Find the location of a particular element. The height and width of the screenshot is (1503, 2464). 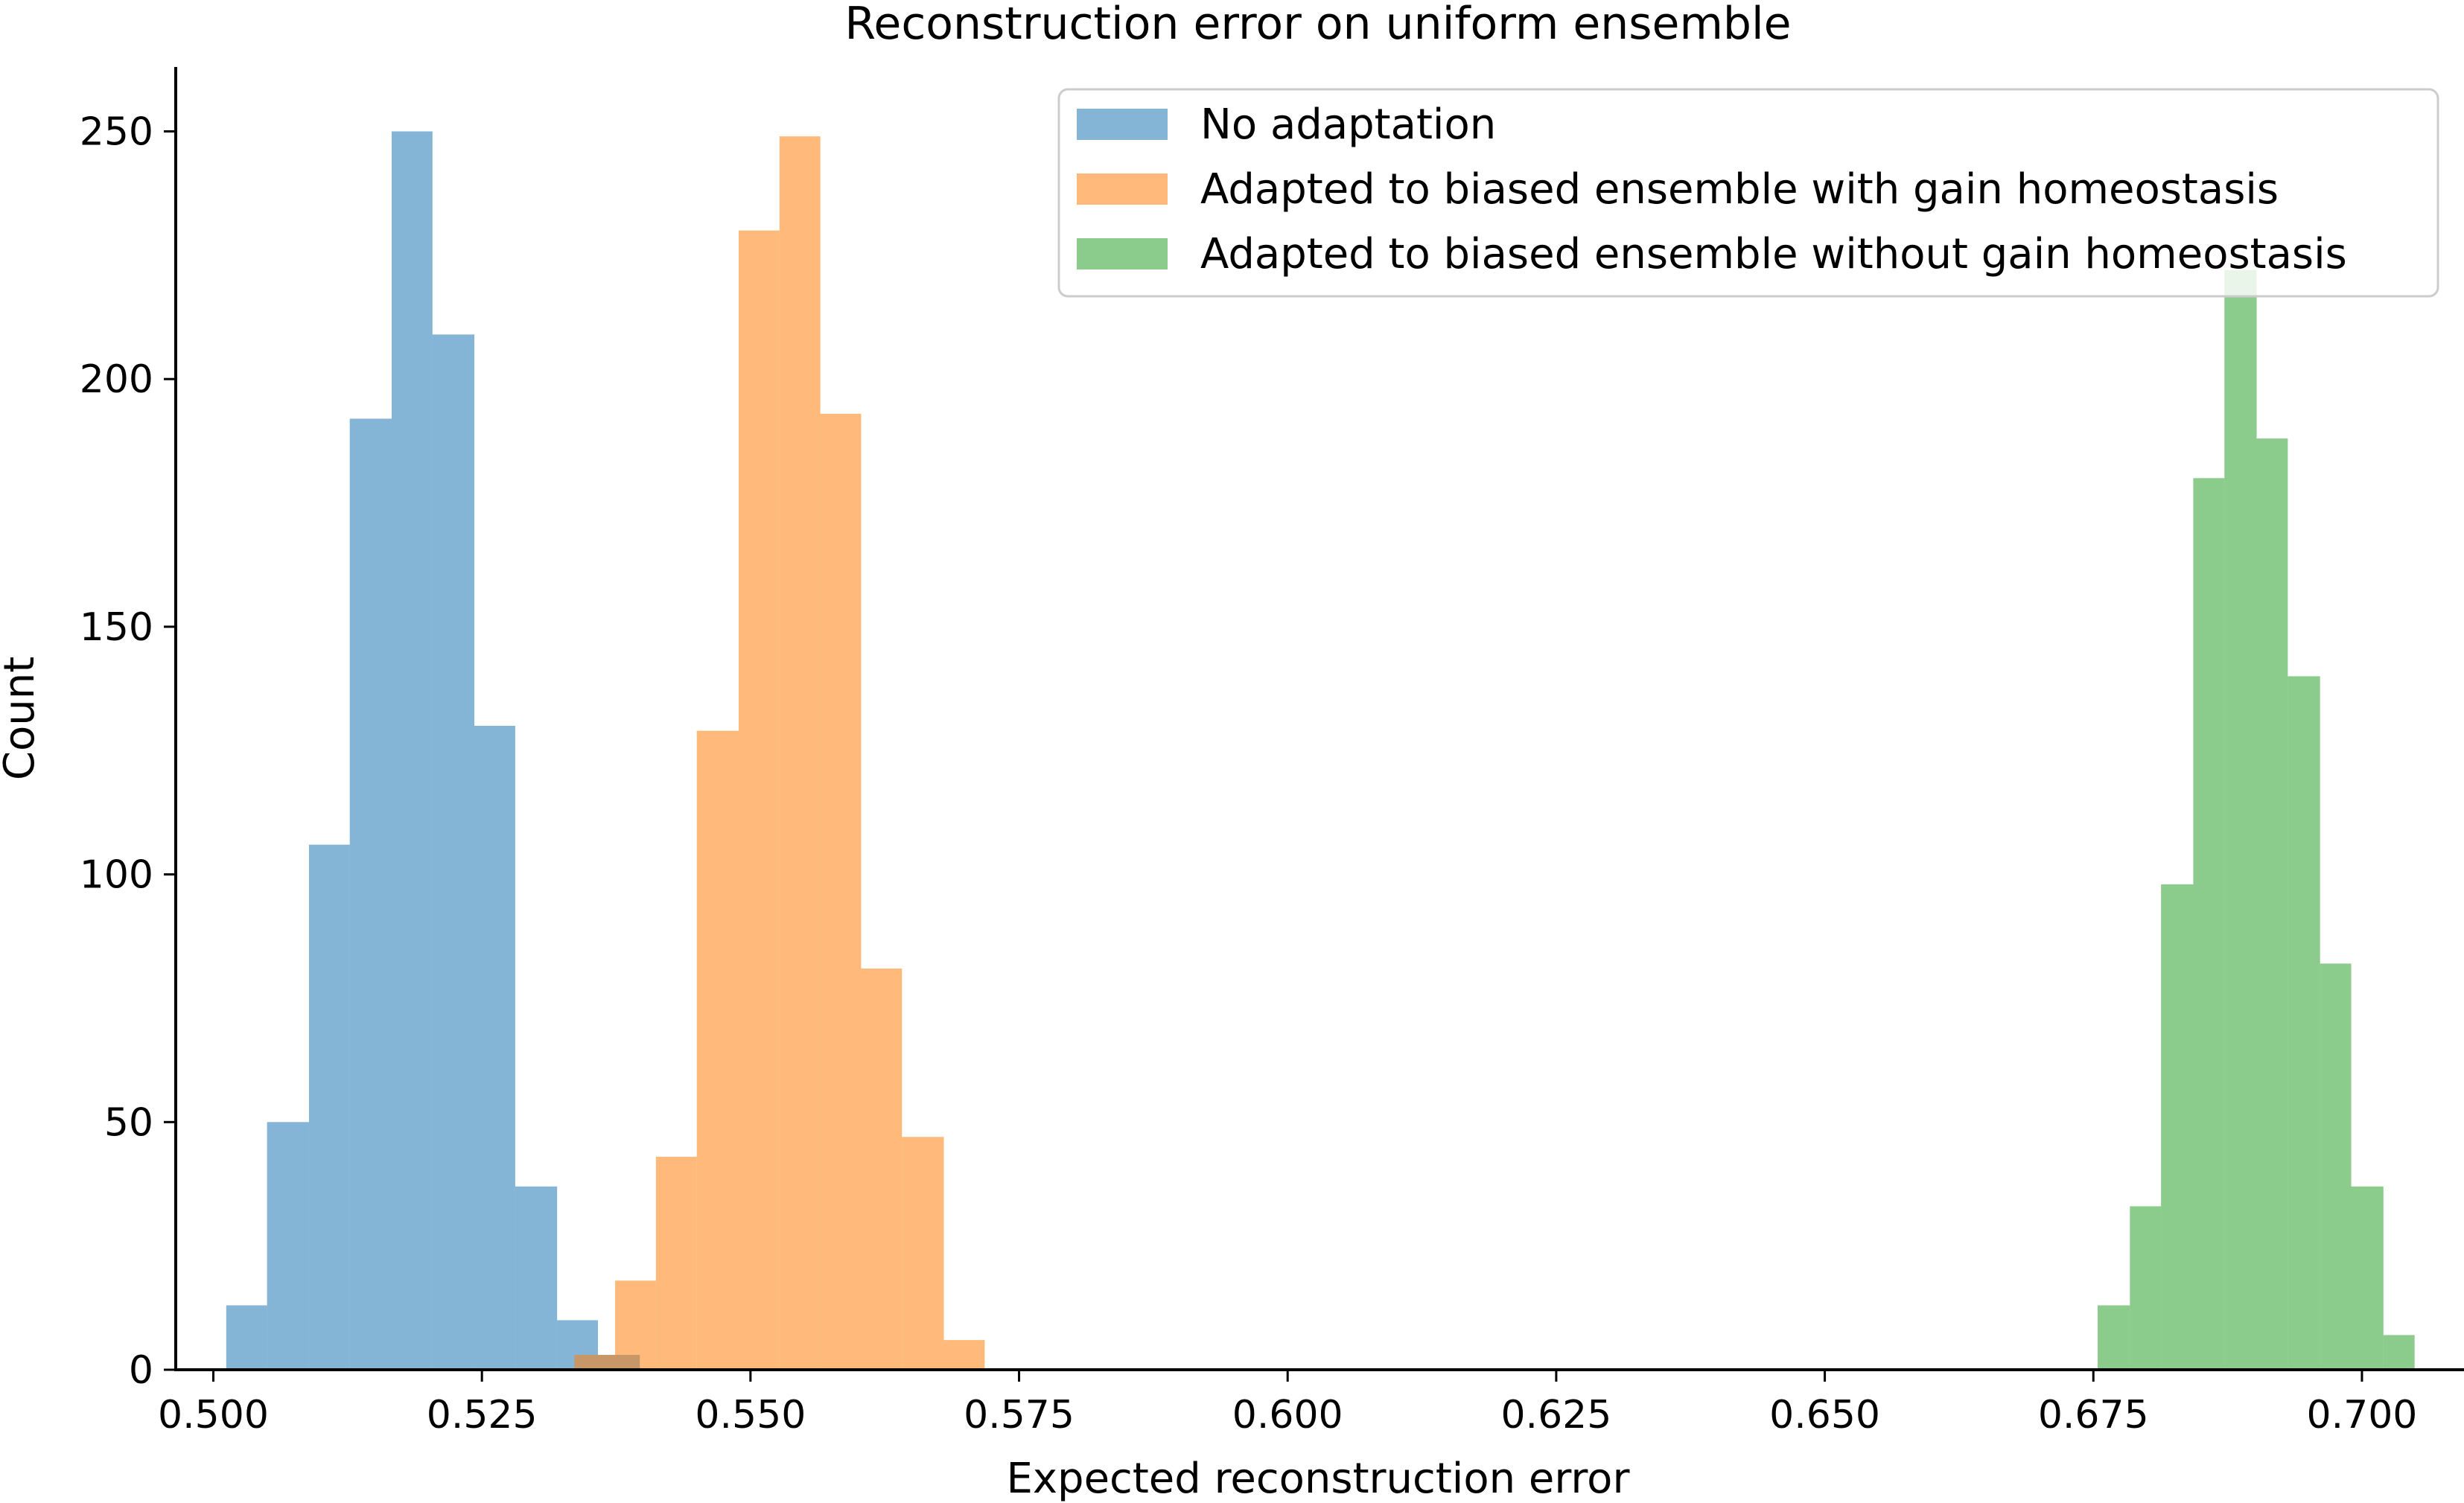

x-tick-label: 0.700 is located at coordinates (2362, 1415).